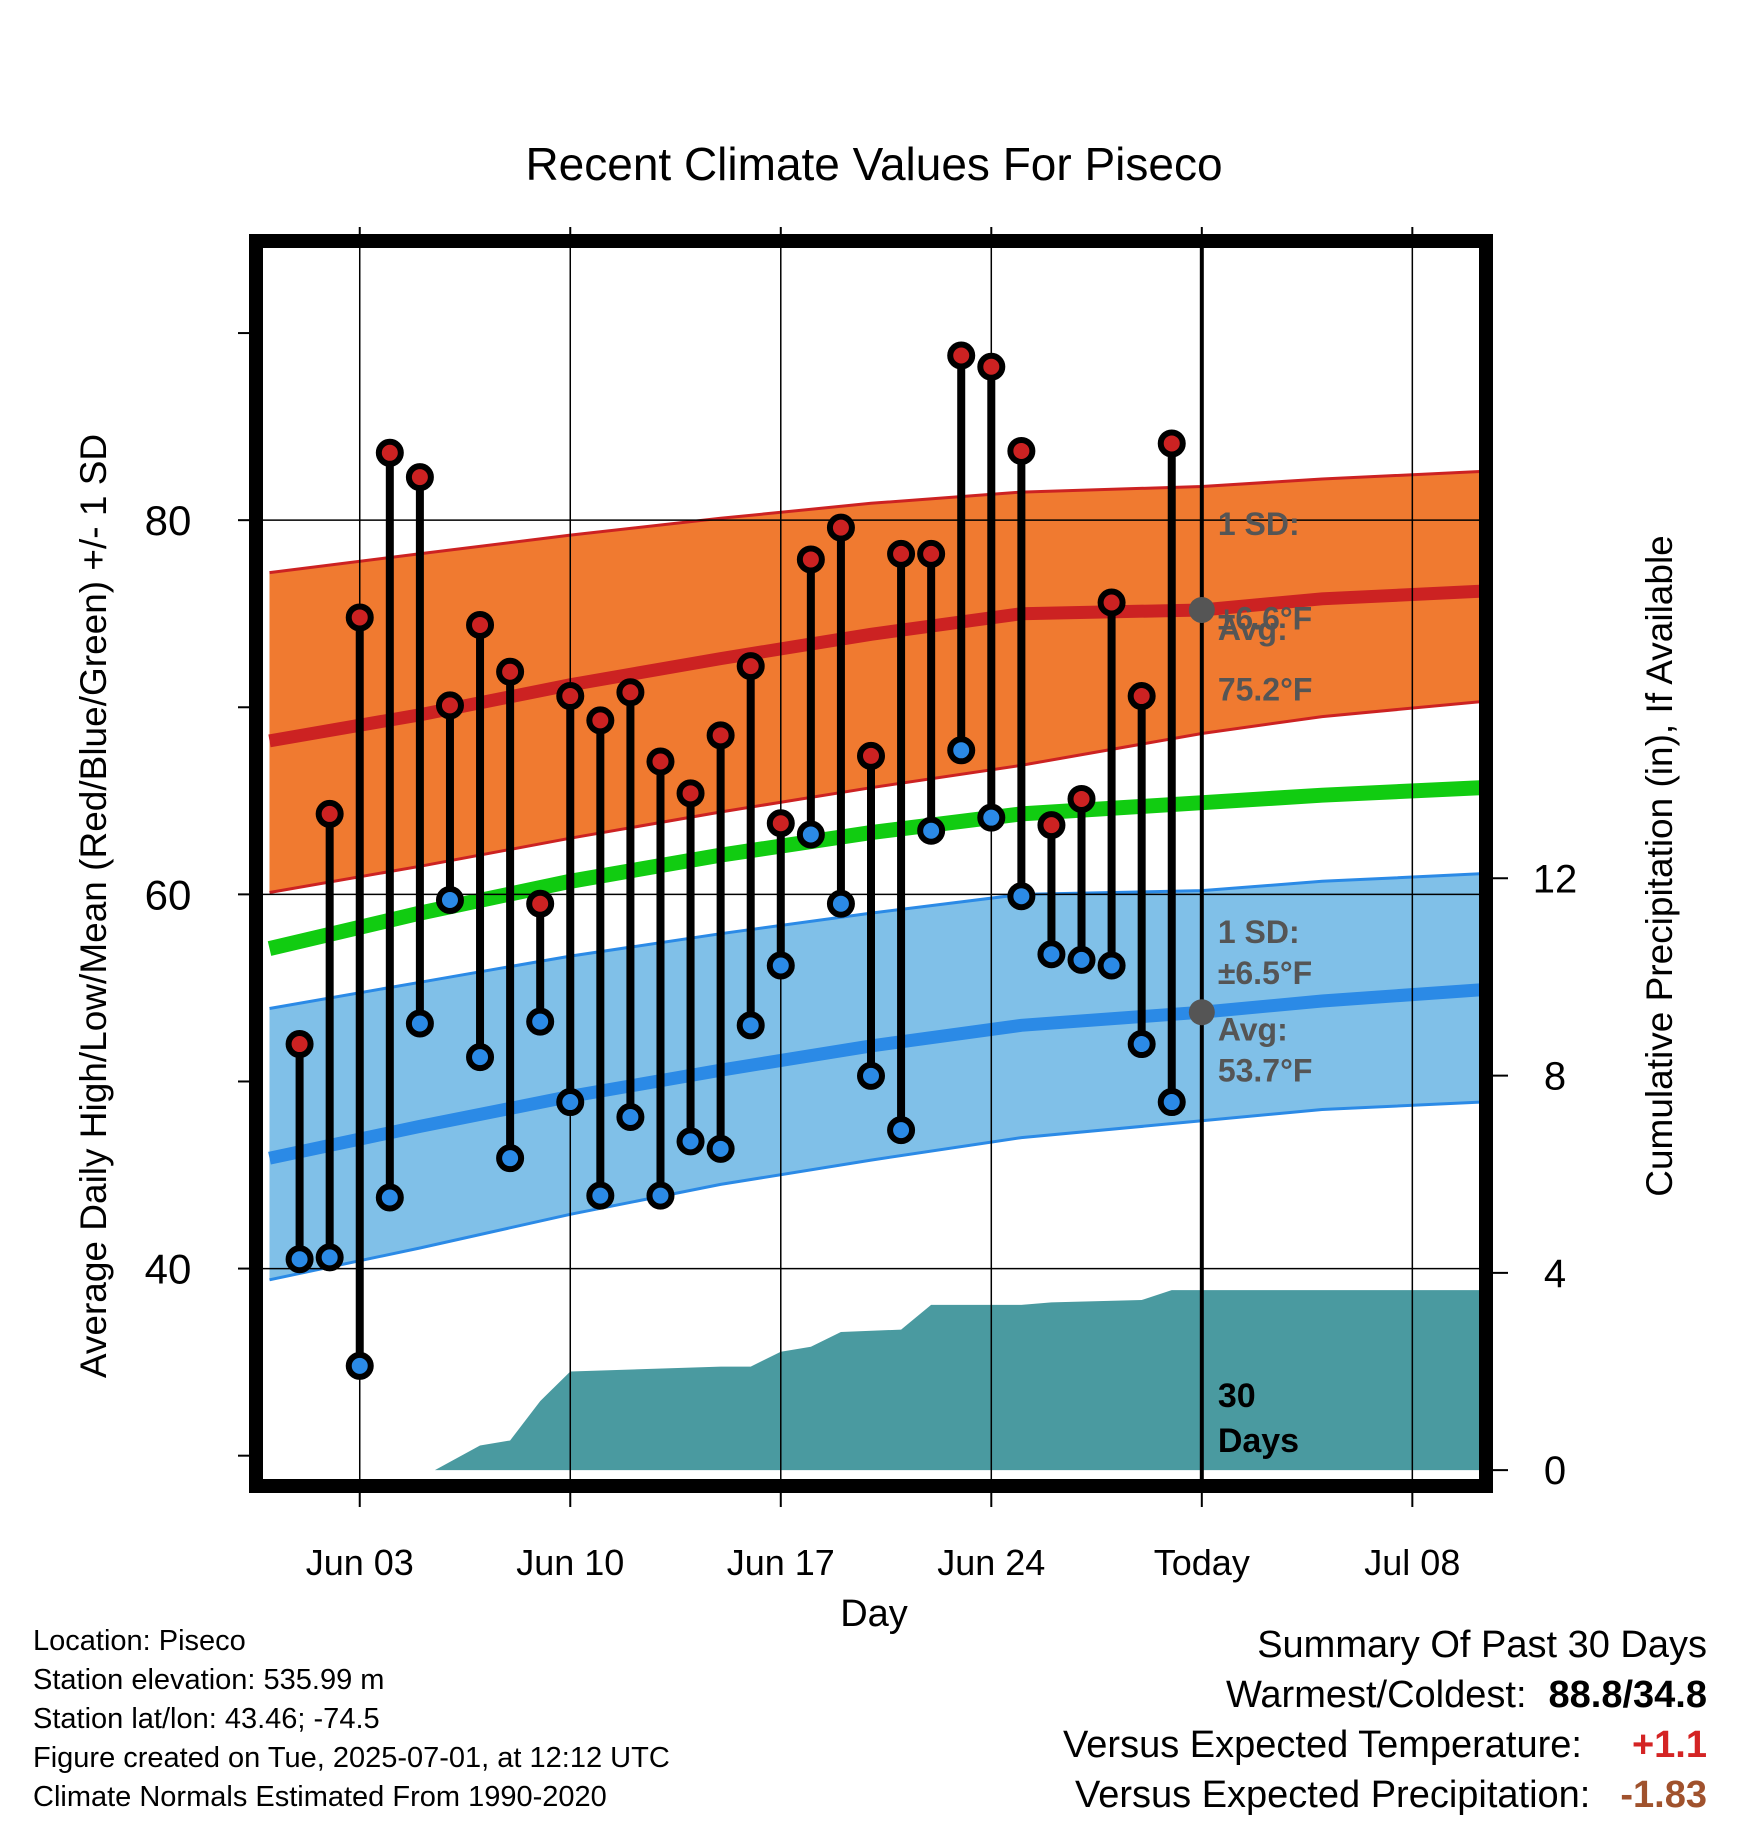 This screenshot has width=1748, height=1828. I want to click on low-avg-label: Avg:, so click(1253, 1029).